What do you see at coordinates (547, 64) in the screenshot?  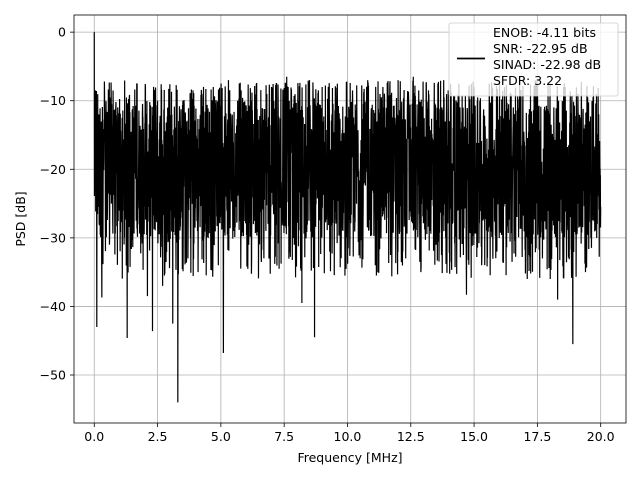 I see `legend-entry: SINAD: -22.98 dB` at bounding box center [547, 64].